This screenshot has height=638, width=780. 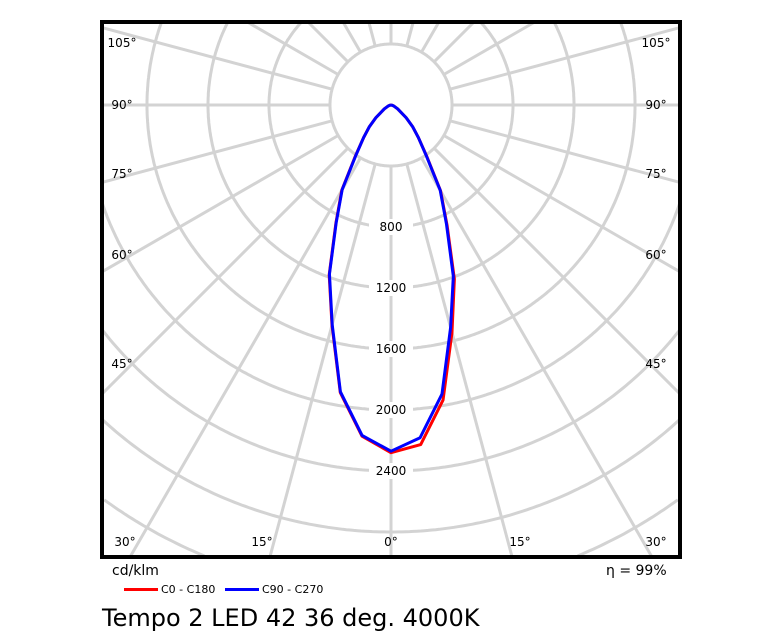 What do you see at coordinates (655, 174) in the screenshot?
I see `angle-label-right: 75°` at bounding box center [655, 174].